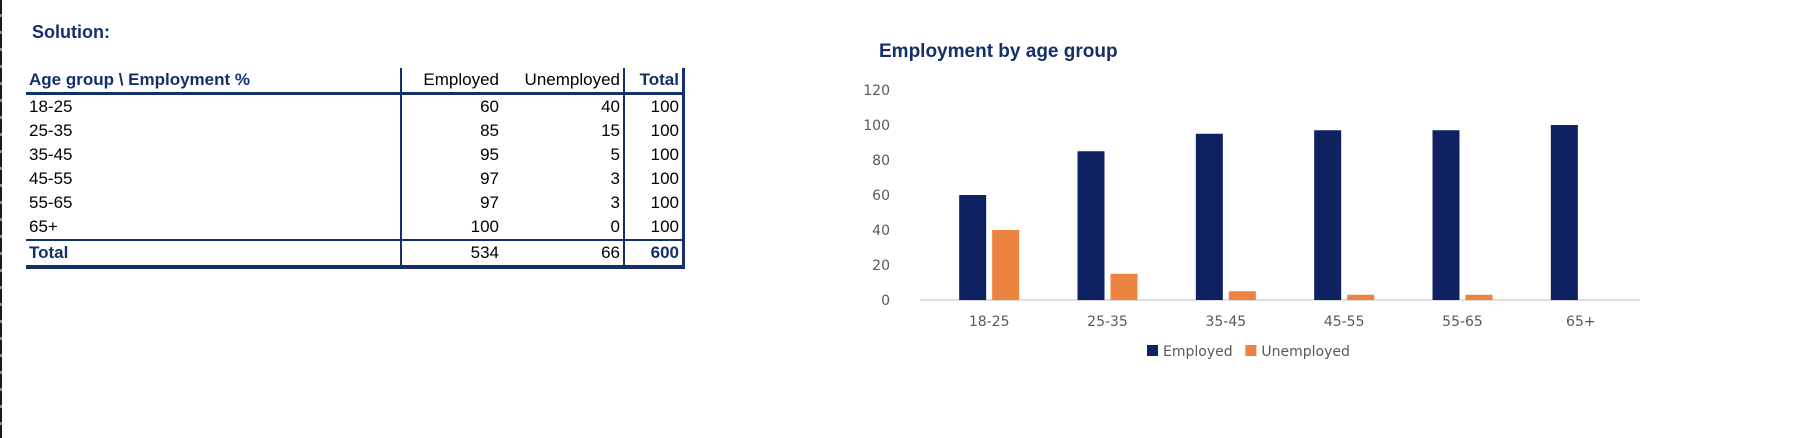 The width and height of the screenshot is (1812, 438). I want to click on table-row: 65+ 100 0 100, so click(355, 227).